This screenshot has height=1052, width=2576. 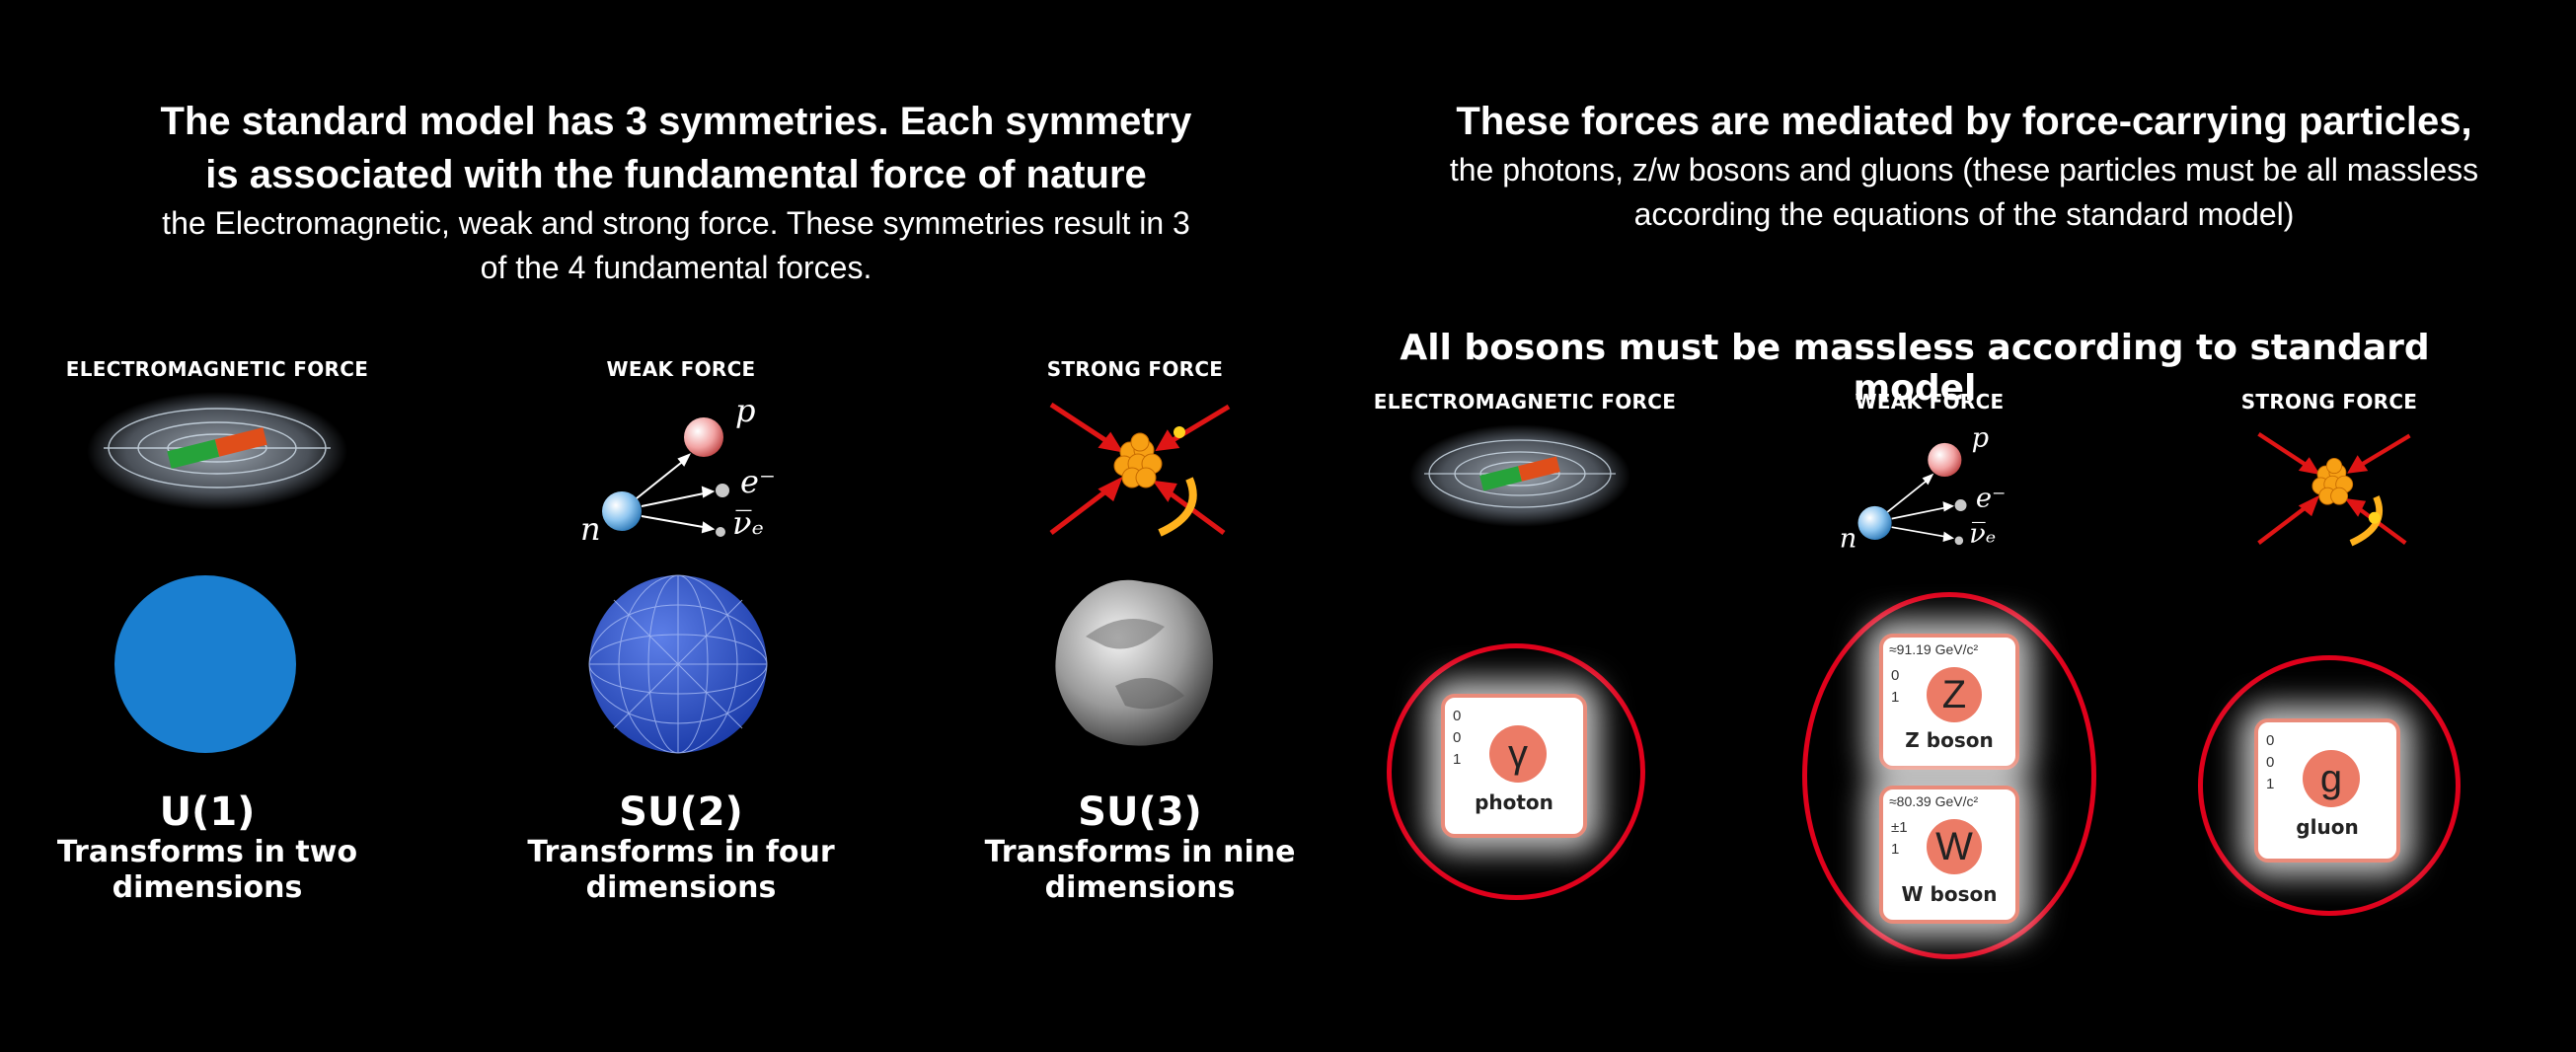 I want to click on su2-sphere, so click(x=678, y=664).